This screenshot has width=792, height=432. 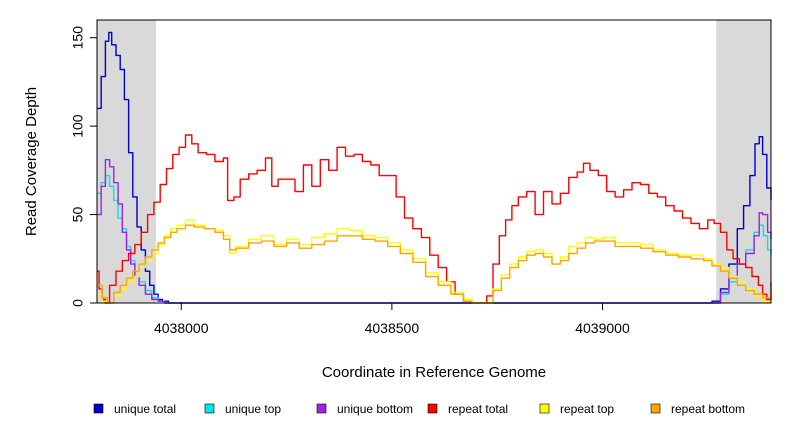 What do you see at coordinates (78, 303) in the screenshot?
I see `y-tick-label: 0` at bounding box center [78, 303].